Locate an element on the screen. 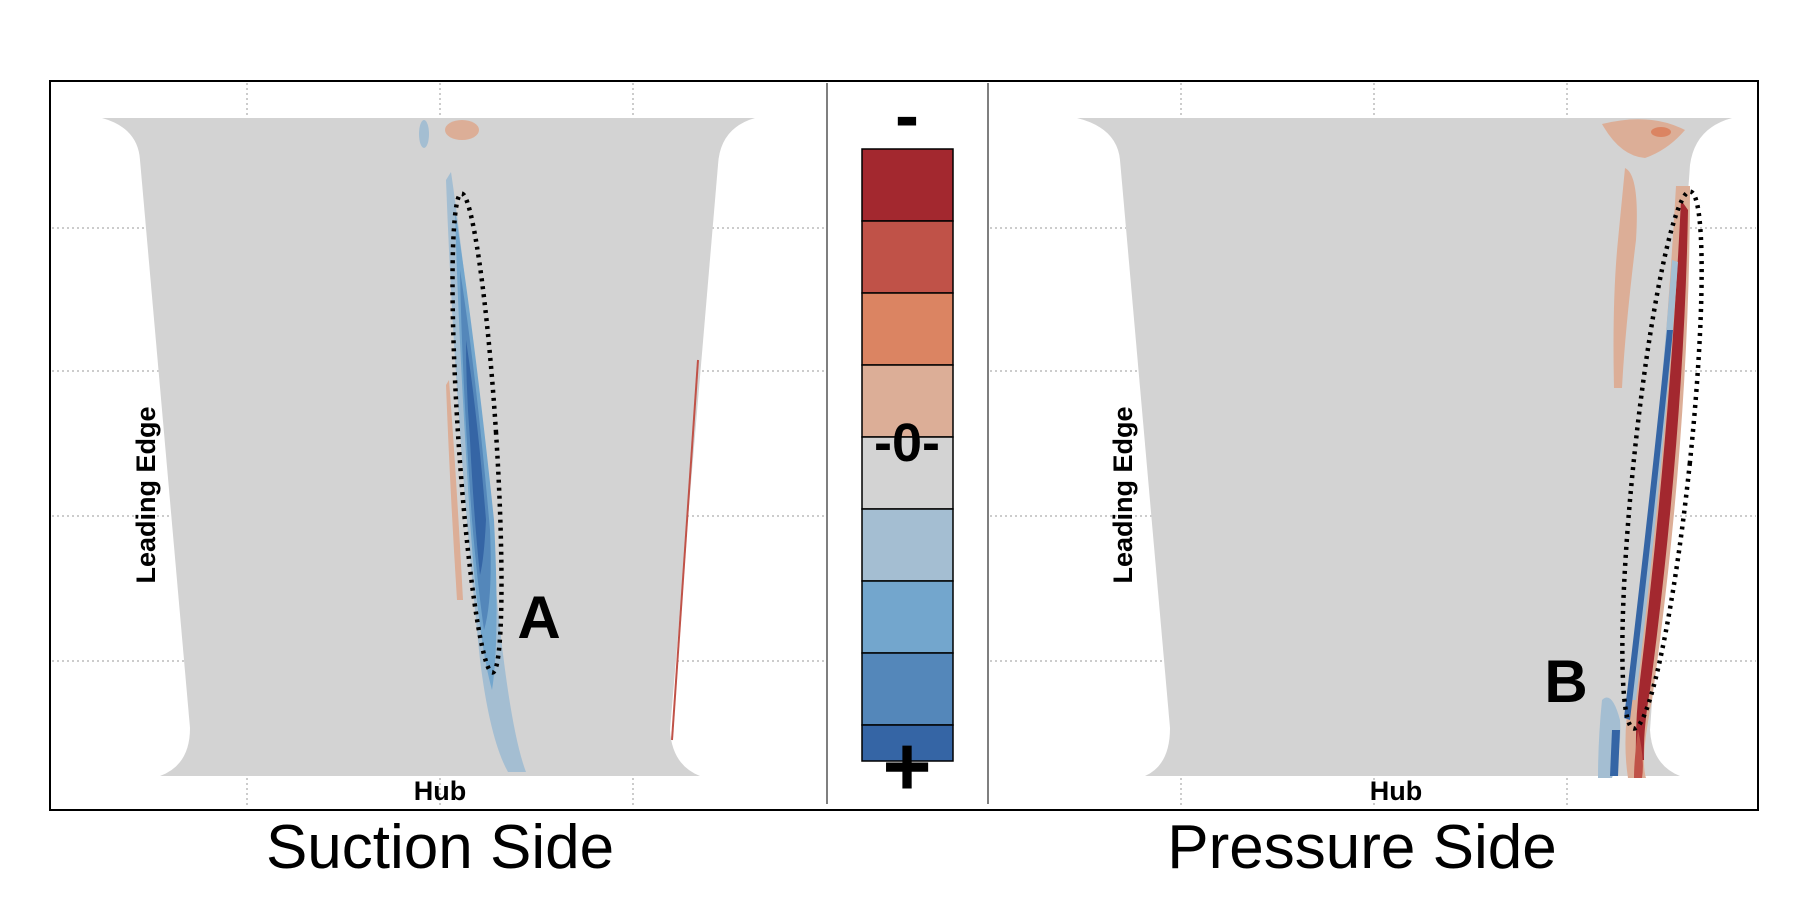  pressure-contours is located at coordinates (1644, 448).